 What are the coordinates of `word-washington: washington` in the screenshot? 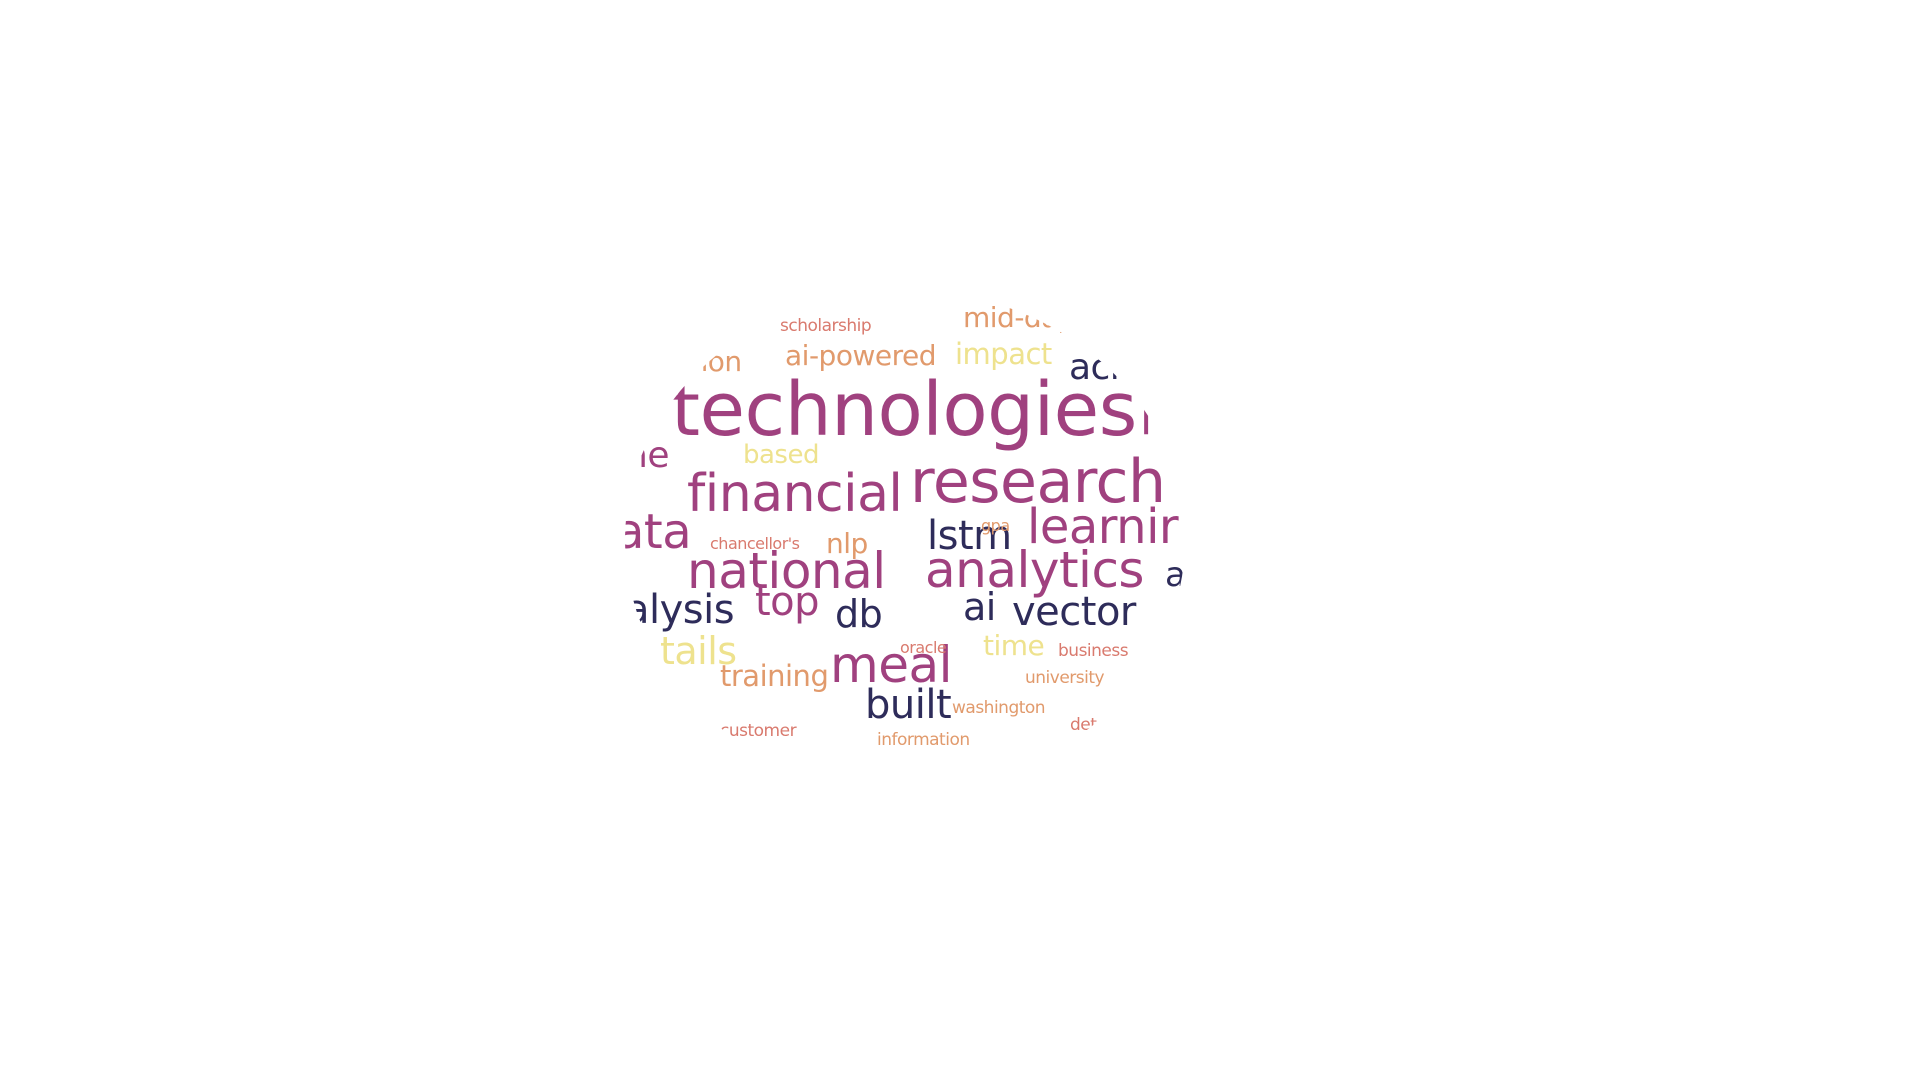 It's located at (999, 708).